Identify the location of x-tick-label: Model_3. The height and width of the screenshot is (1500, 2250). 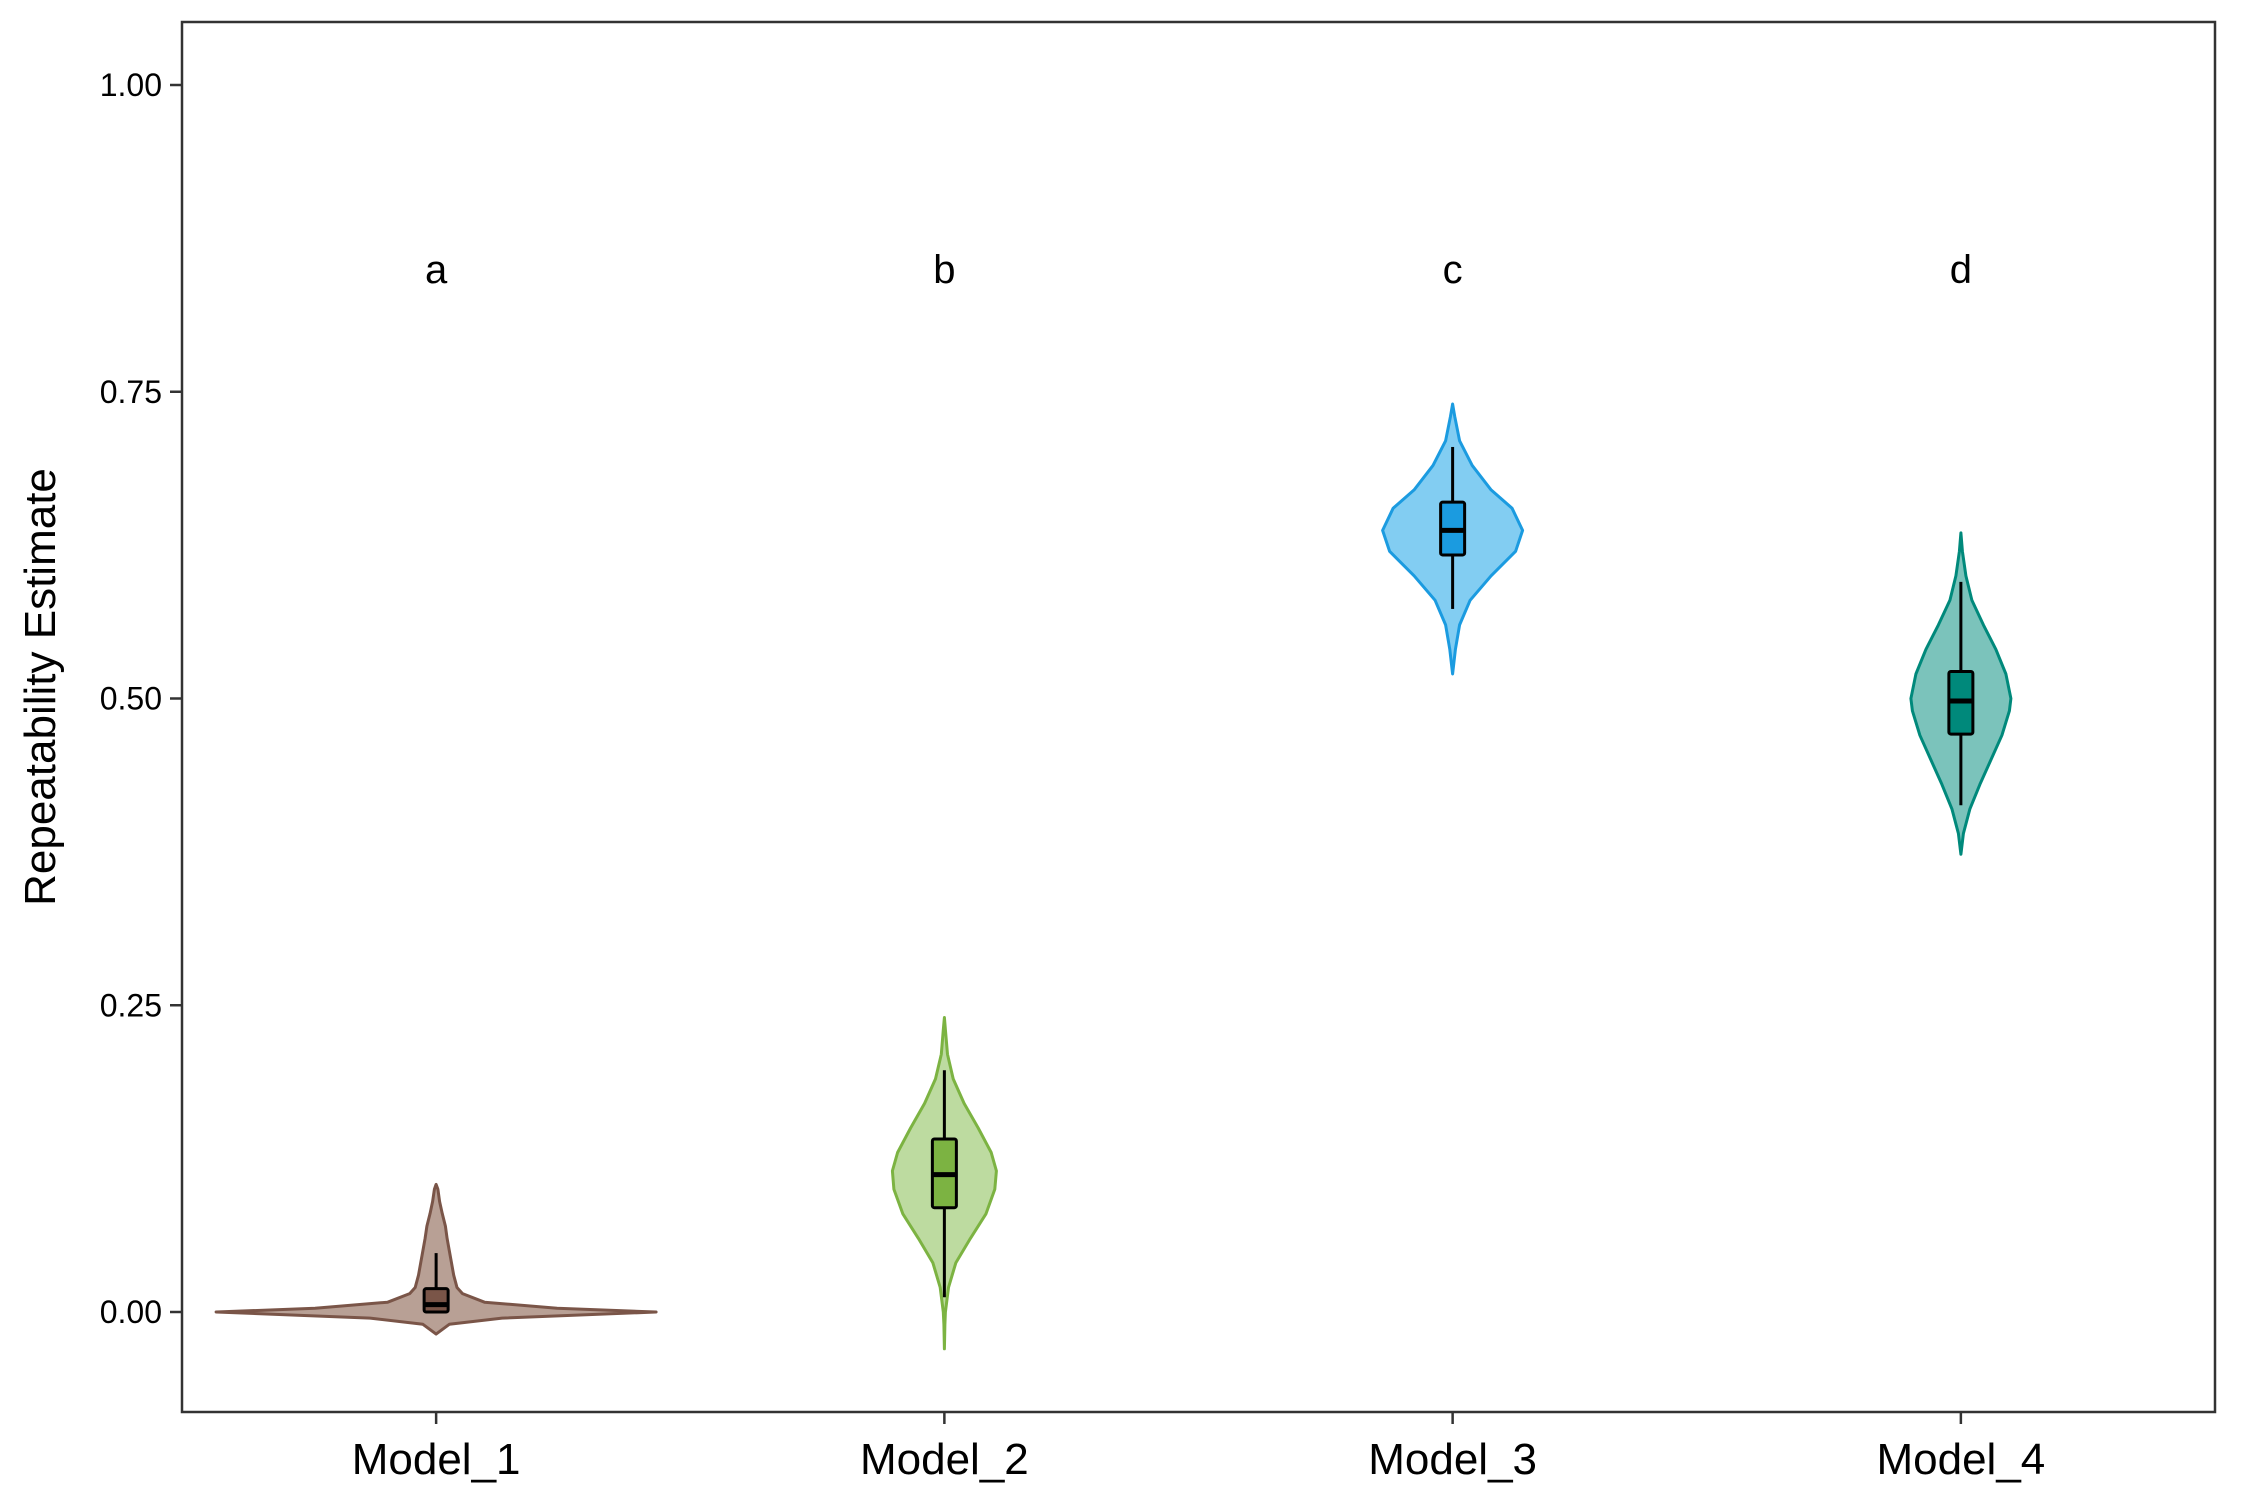
(1452, 1459).